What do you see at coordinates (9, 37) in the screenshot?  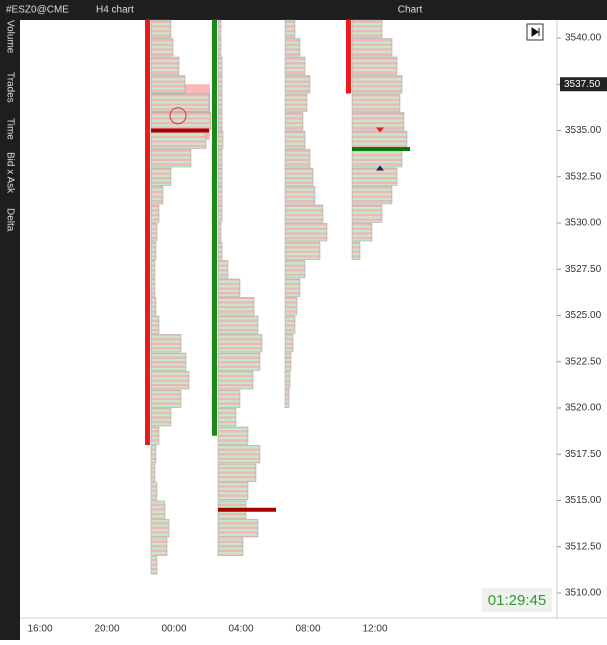 I see `side-tab: Volume` at bounding box center [9, 37].